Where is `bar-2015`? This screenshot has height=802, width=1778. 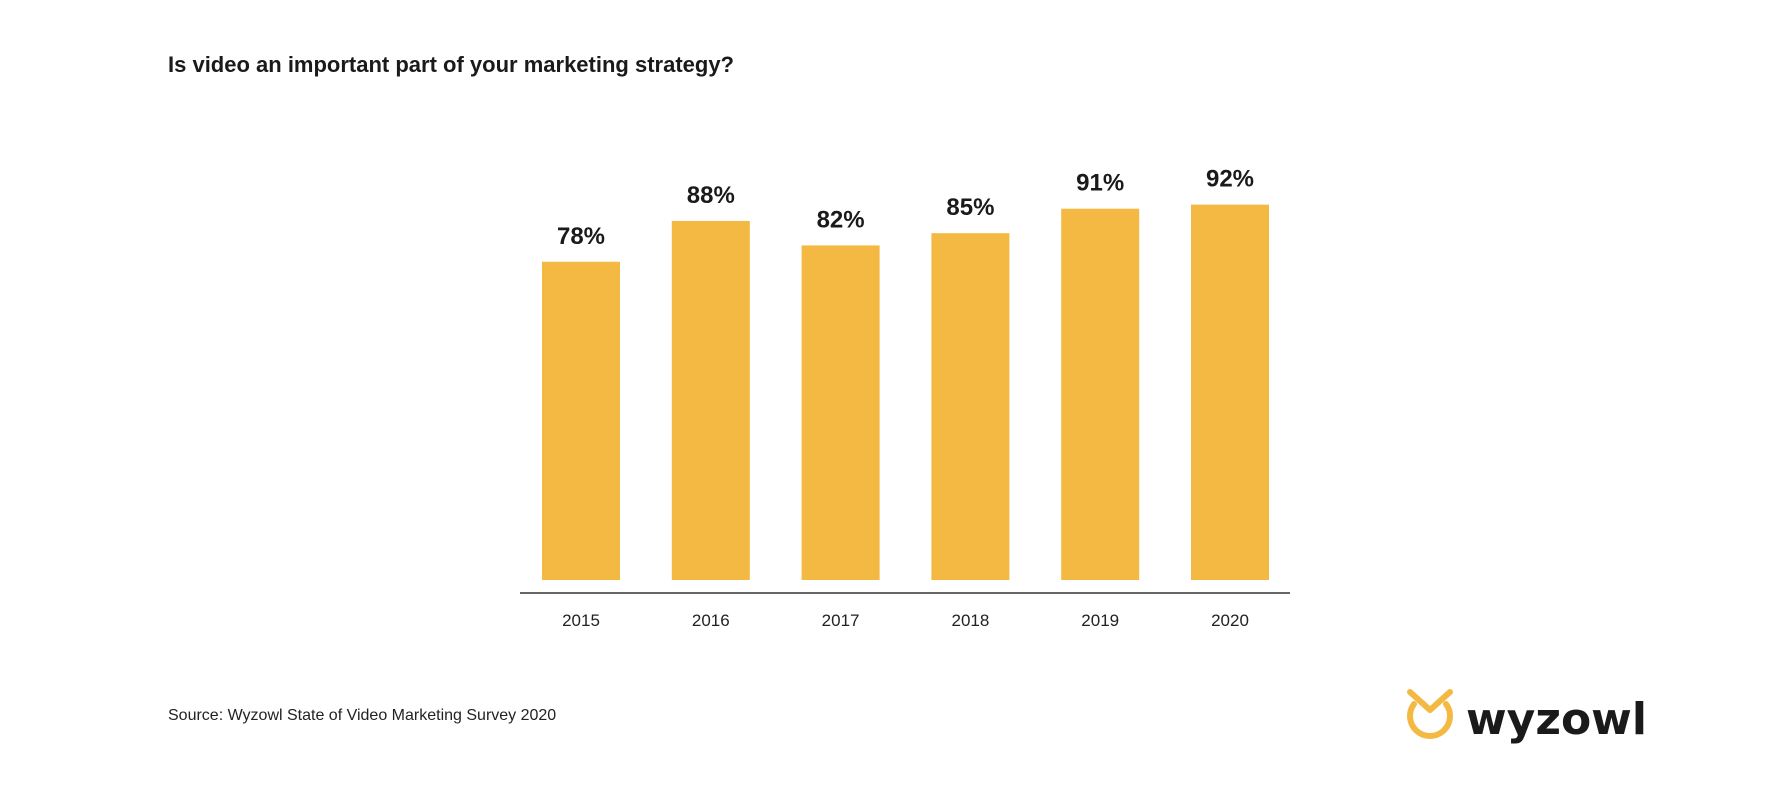
bar-2015 is located at coordinates (581, 420).